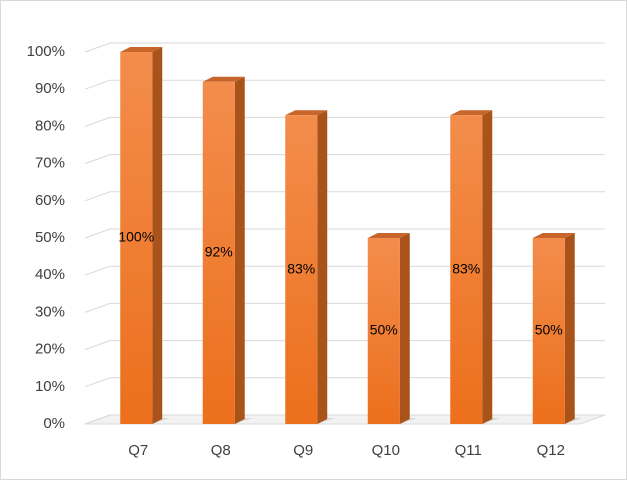  Describe the element at coordinates (50, 274) in the screenshot. I see `y-tick-label: 40%` at that location.